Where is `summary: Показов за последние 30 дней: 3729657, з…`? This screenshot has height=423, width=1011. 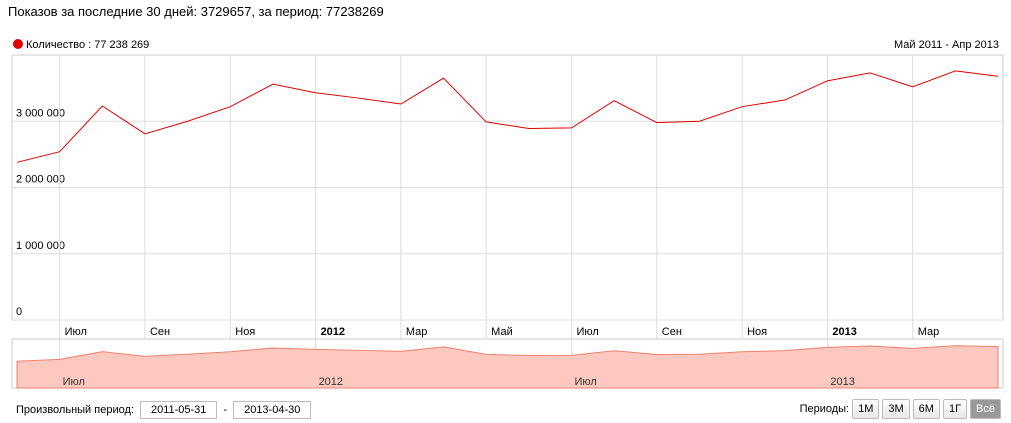 summary: Показов за последние 30 дней: 3729657, з… is located at coordinates (196, 11).